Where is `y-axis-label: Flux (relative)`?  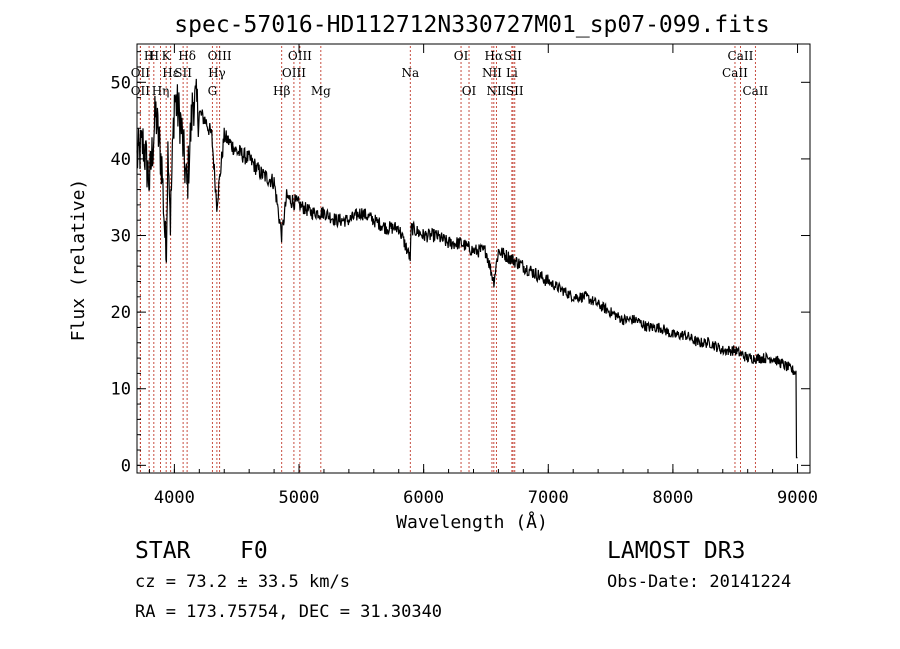 y-axis-label: Flux (relative) is located at coordinates (78, 260).